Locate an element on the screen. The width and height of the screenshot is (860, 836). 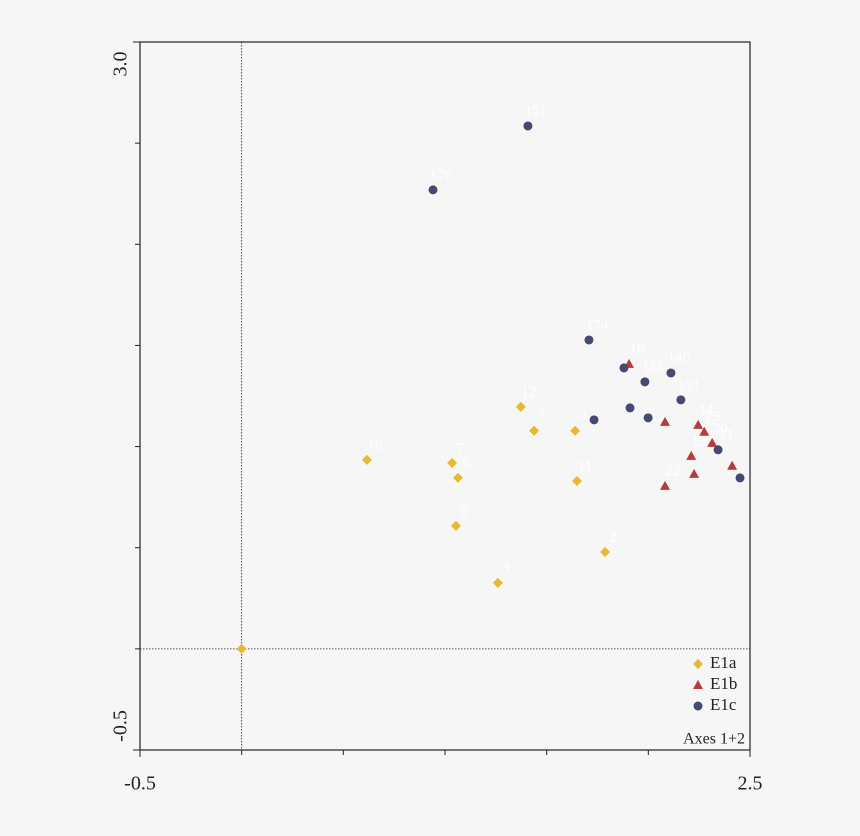
point-label: 12 is located at coordinates (528, 392).